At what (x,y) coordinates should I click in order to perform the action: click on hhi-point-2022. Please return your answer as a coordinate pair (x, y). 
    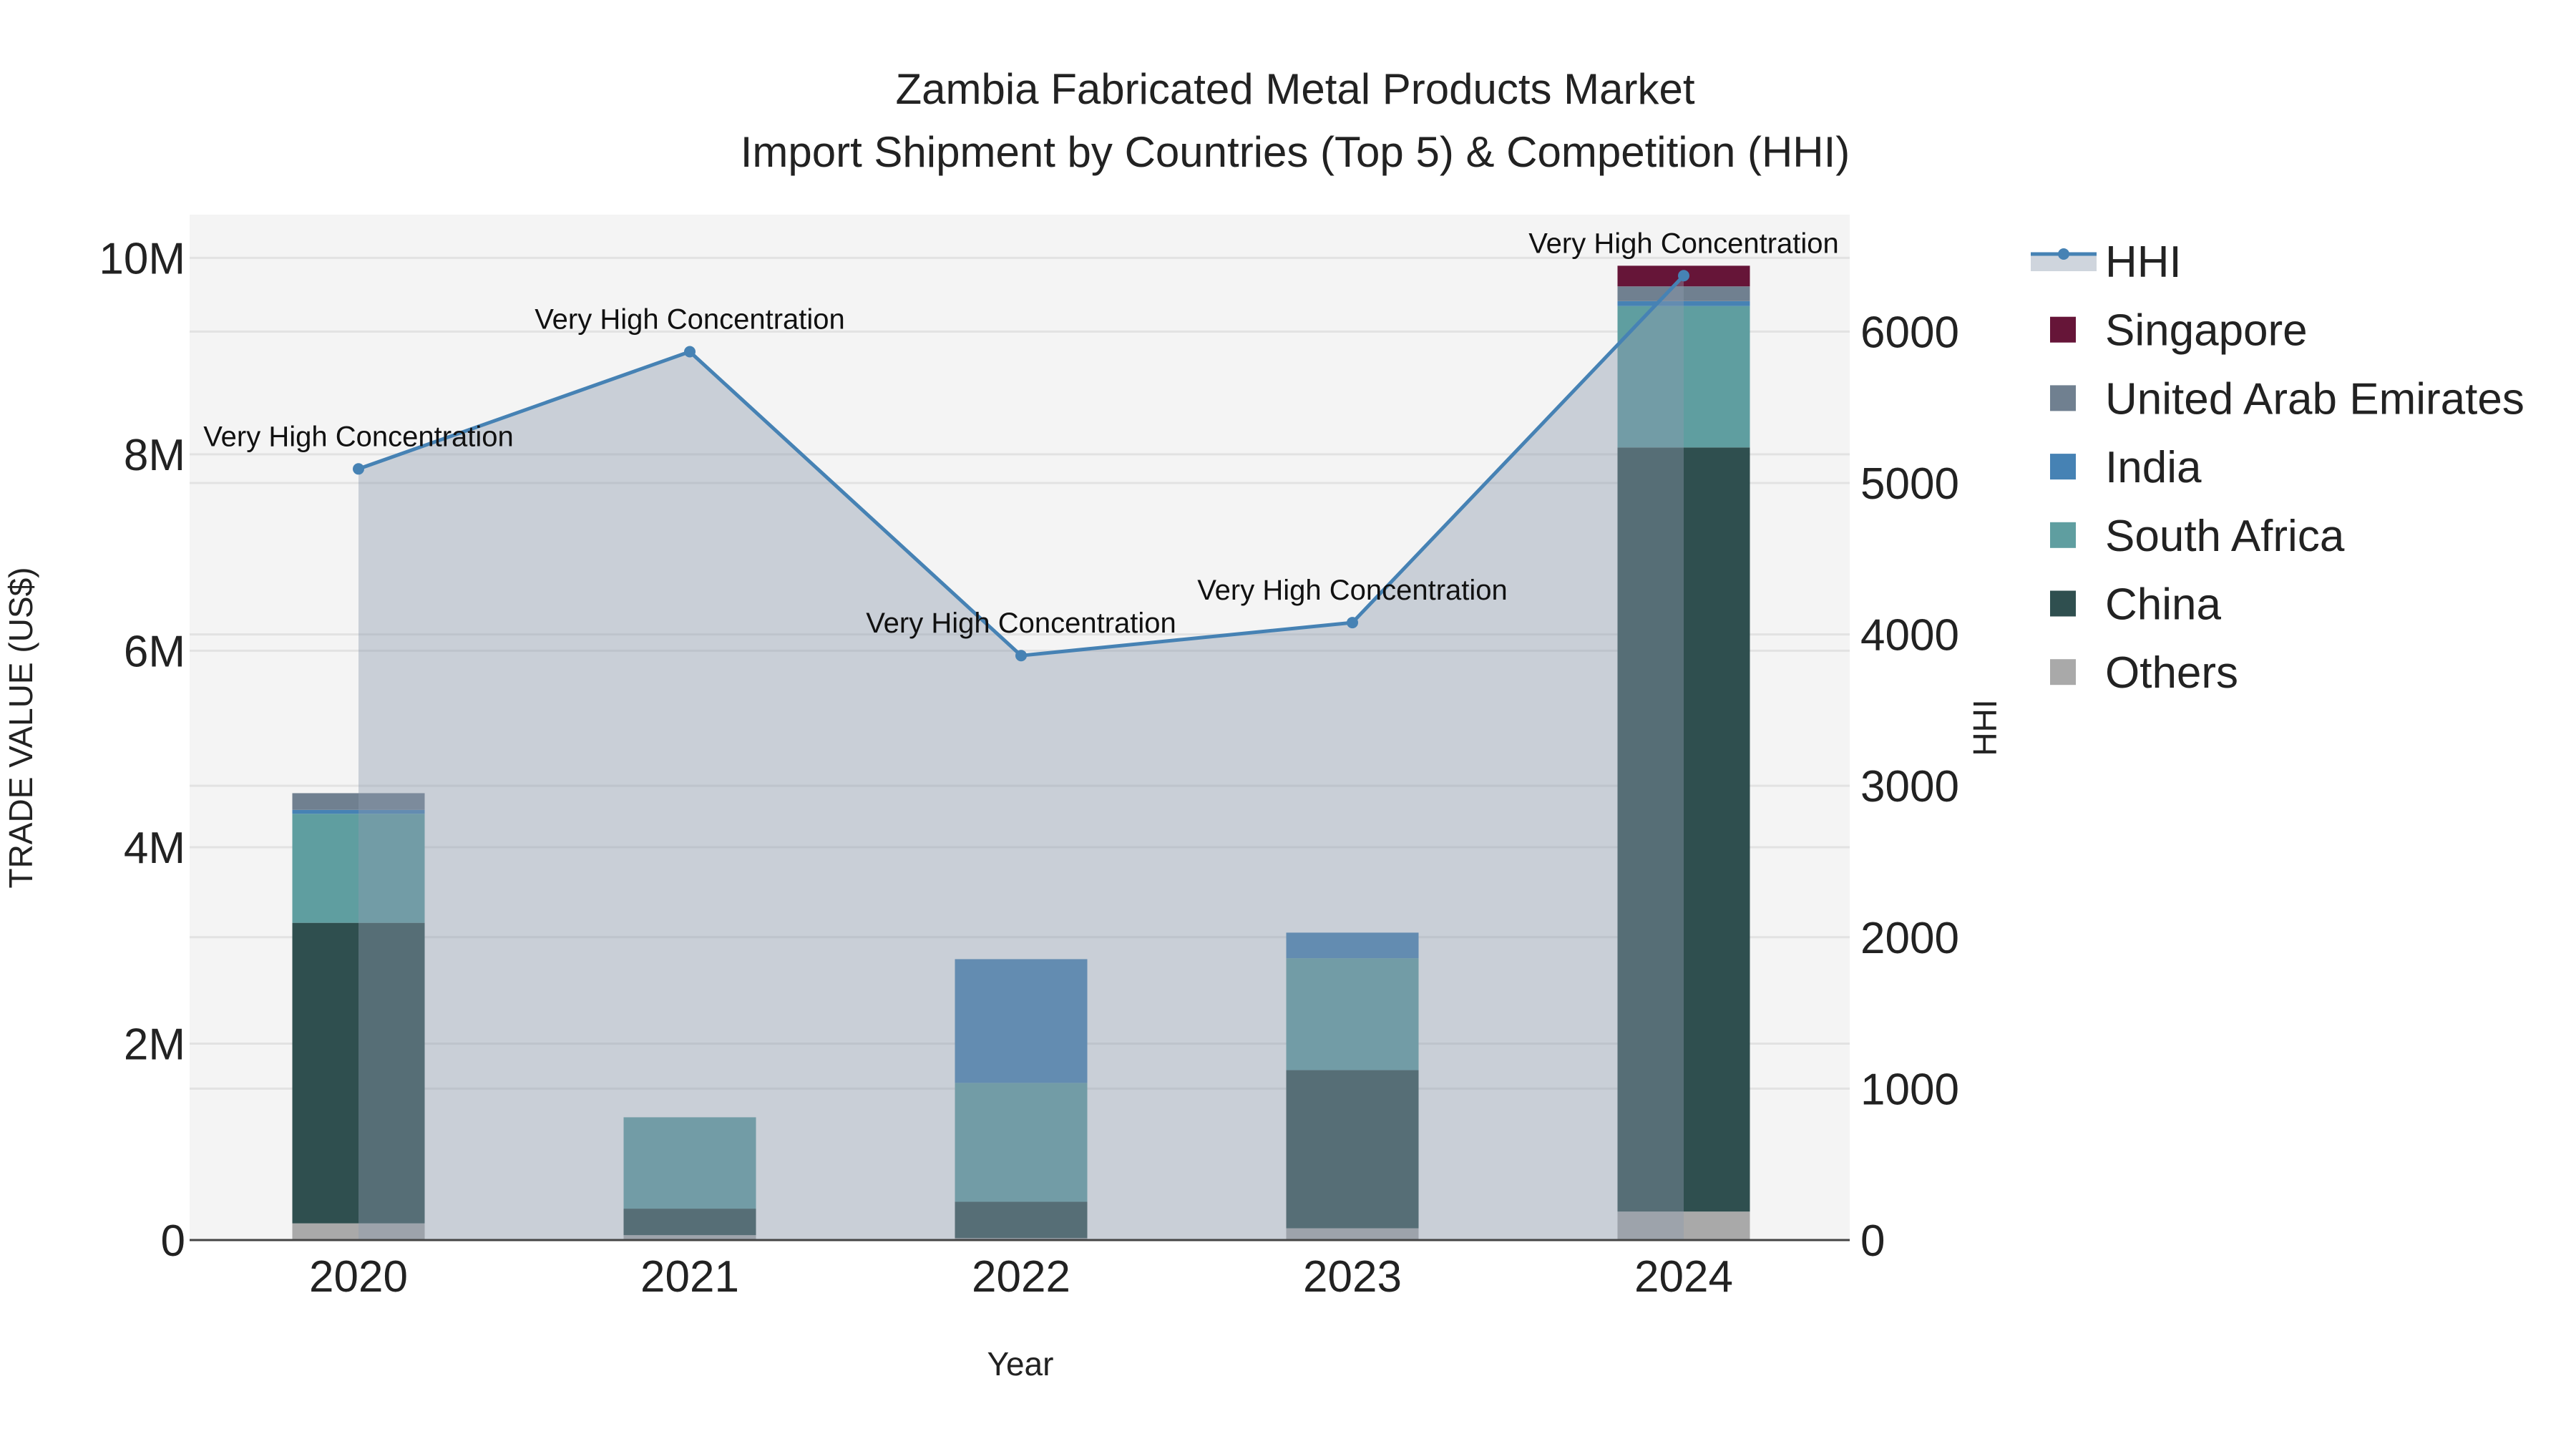
    Looking at the image, I should click on (1021, 656).